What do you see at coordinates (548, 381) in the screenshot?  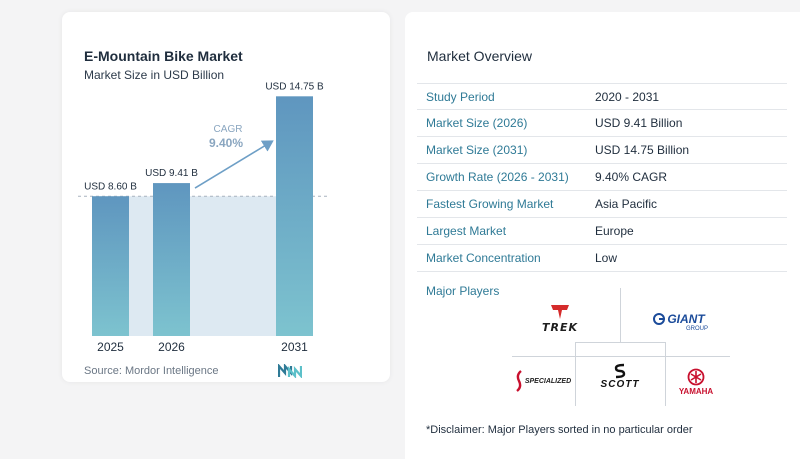 I see `specialized-wordmark: SPECIALIZED` at bounding box center [548, 381].